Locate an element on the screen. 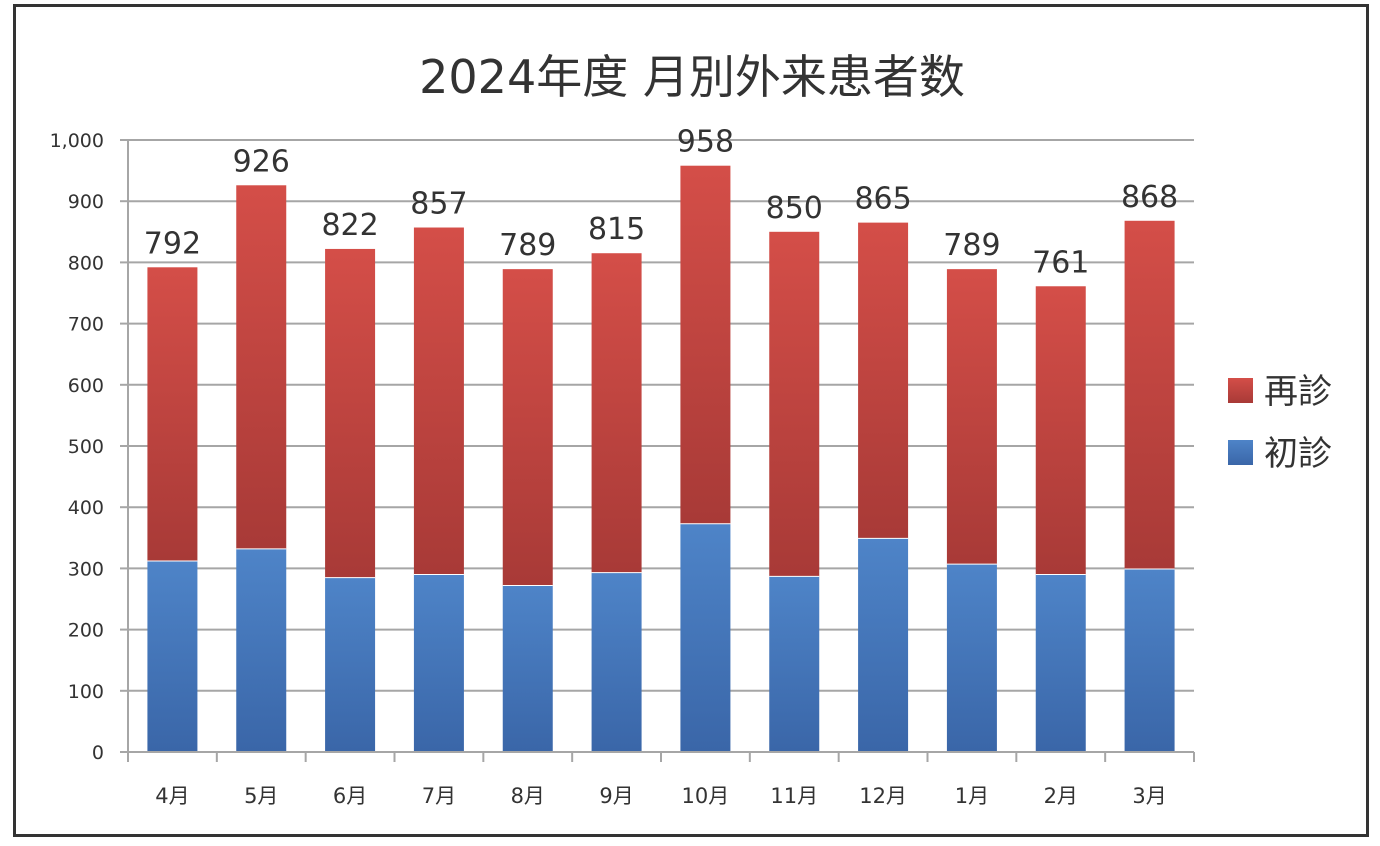 Image resolution: width=1380 pixels, height=846 pixels. total-label: 958 is located at coordinates (705, 142).